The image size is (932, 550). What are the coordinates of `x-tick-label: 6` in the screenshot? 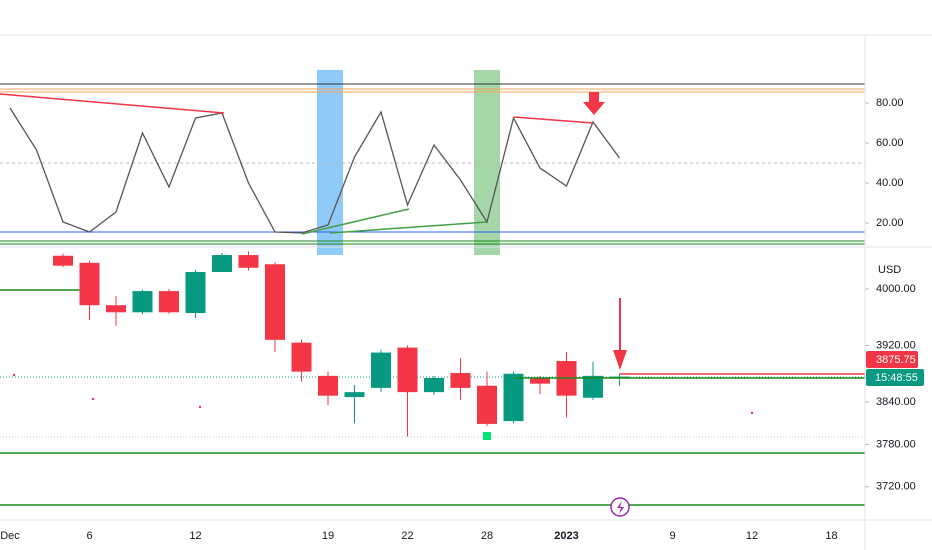 It's located at (89, 536).